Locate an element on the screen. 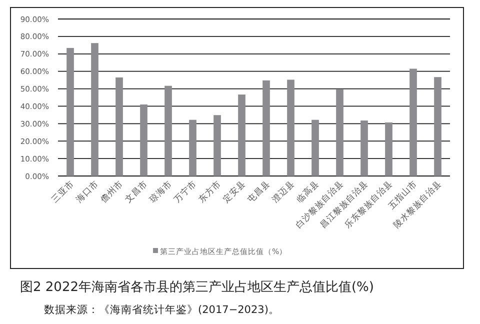 This screenshot has height=324, width=480. text: 图2 2022年海南省各市县的第三产业占地区生产总值比值(%) is located at coordinates (197, 287).